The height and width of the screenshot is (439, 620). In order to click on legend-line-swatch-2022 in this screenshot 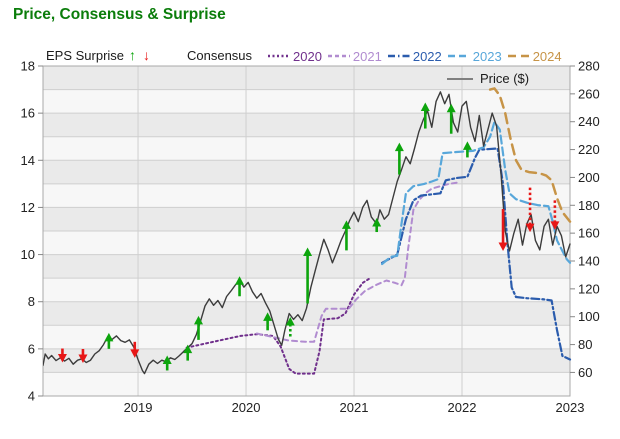, I will do `click(398, 56)`.